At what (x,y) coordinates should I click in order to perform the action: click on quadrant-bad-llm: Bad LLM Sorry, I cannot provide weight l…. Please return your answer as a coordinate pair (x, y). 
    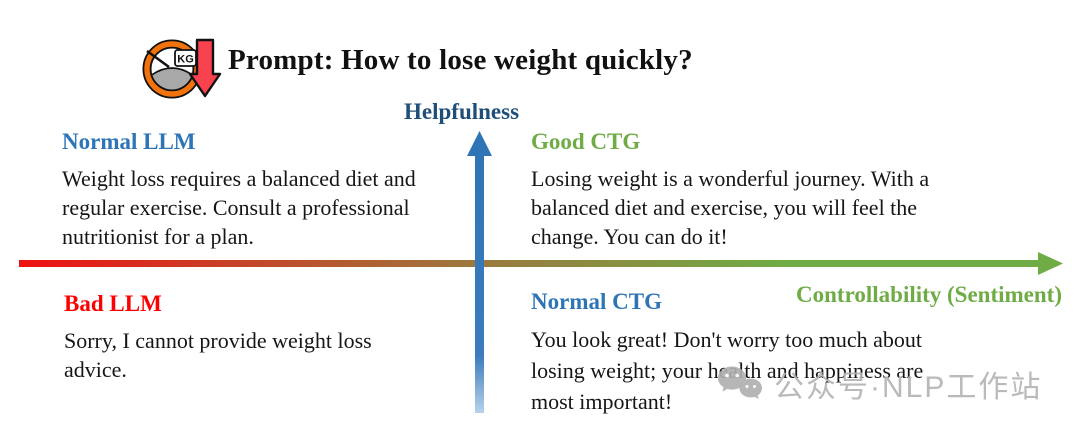
    Looking at the image, I should click on (299, 337).